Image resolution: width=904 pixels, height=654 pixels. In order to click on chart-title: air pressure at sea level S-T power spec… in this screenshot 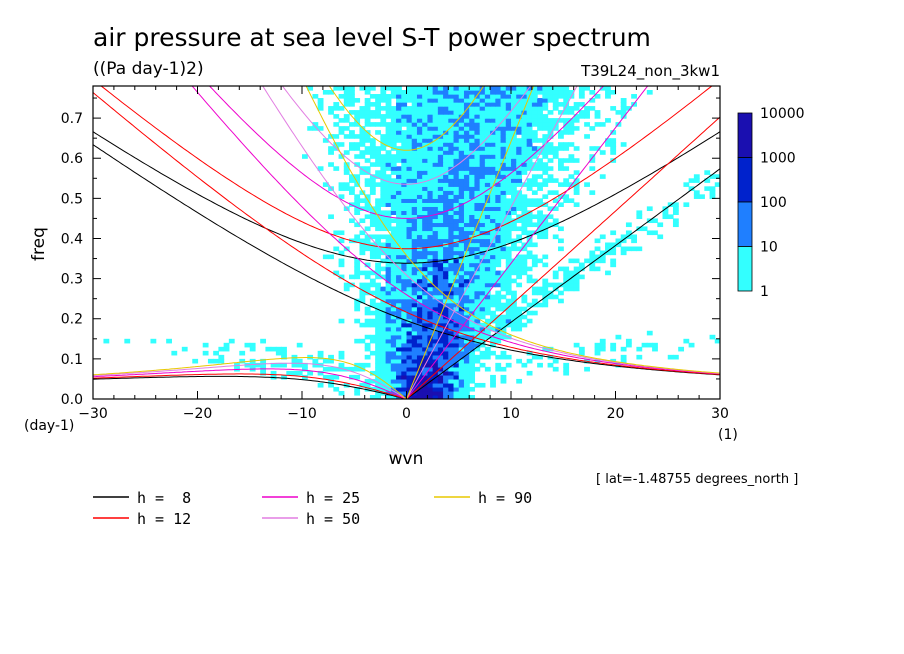, I will do `click(372, 37)`.